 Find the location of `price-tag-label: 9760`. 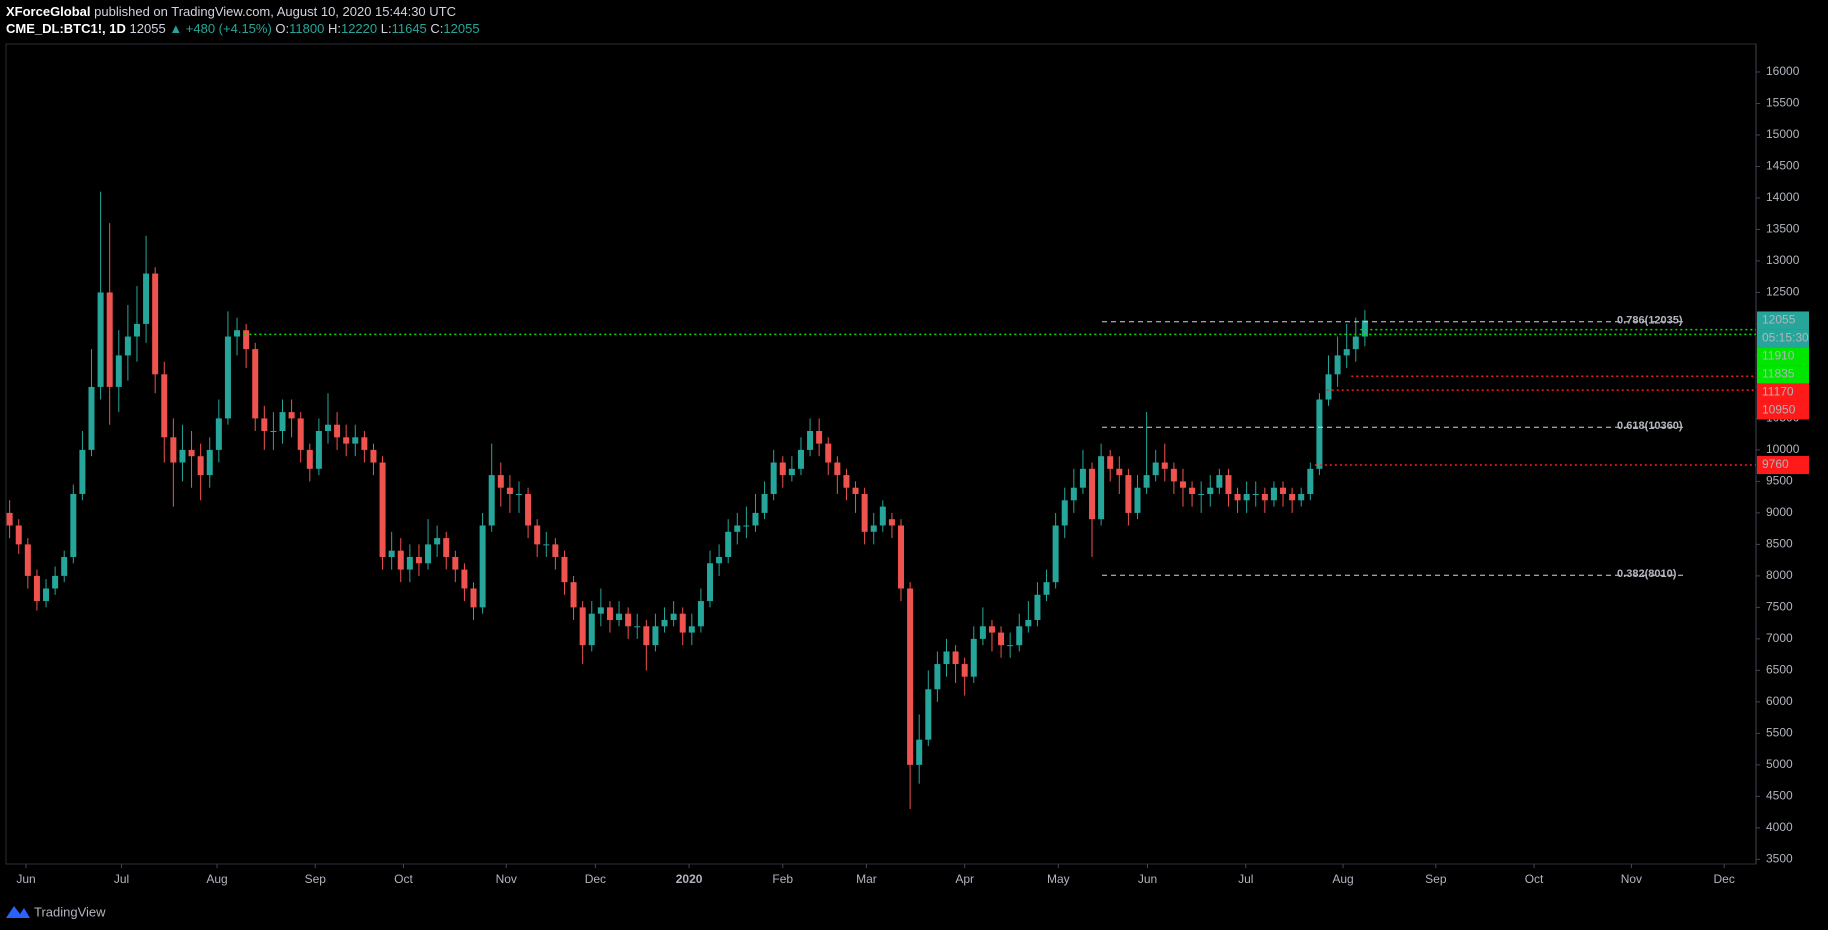

price-tag-label: 9760 is located at coordinates (1775, 464).